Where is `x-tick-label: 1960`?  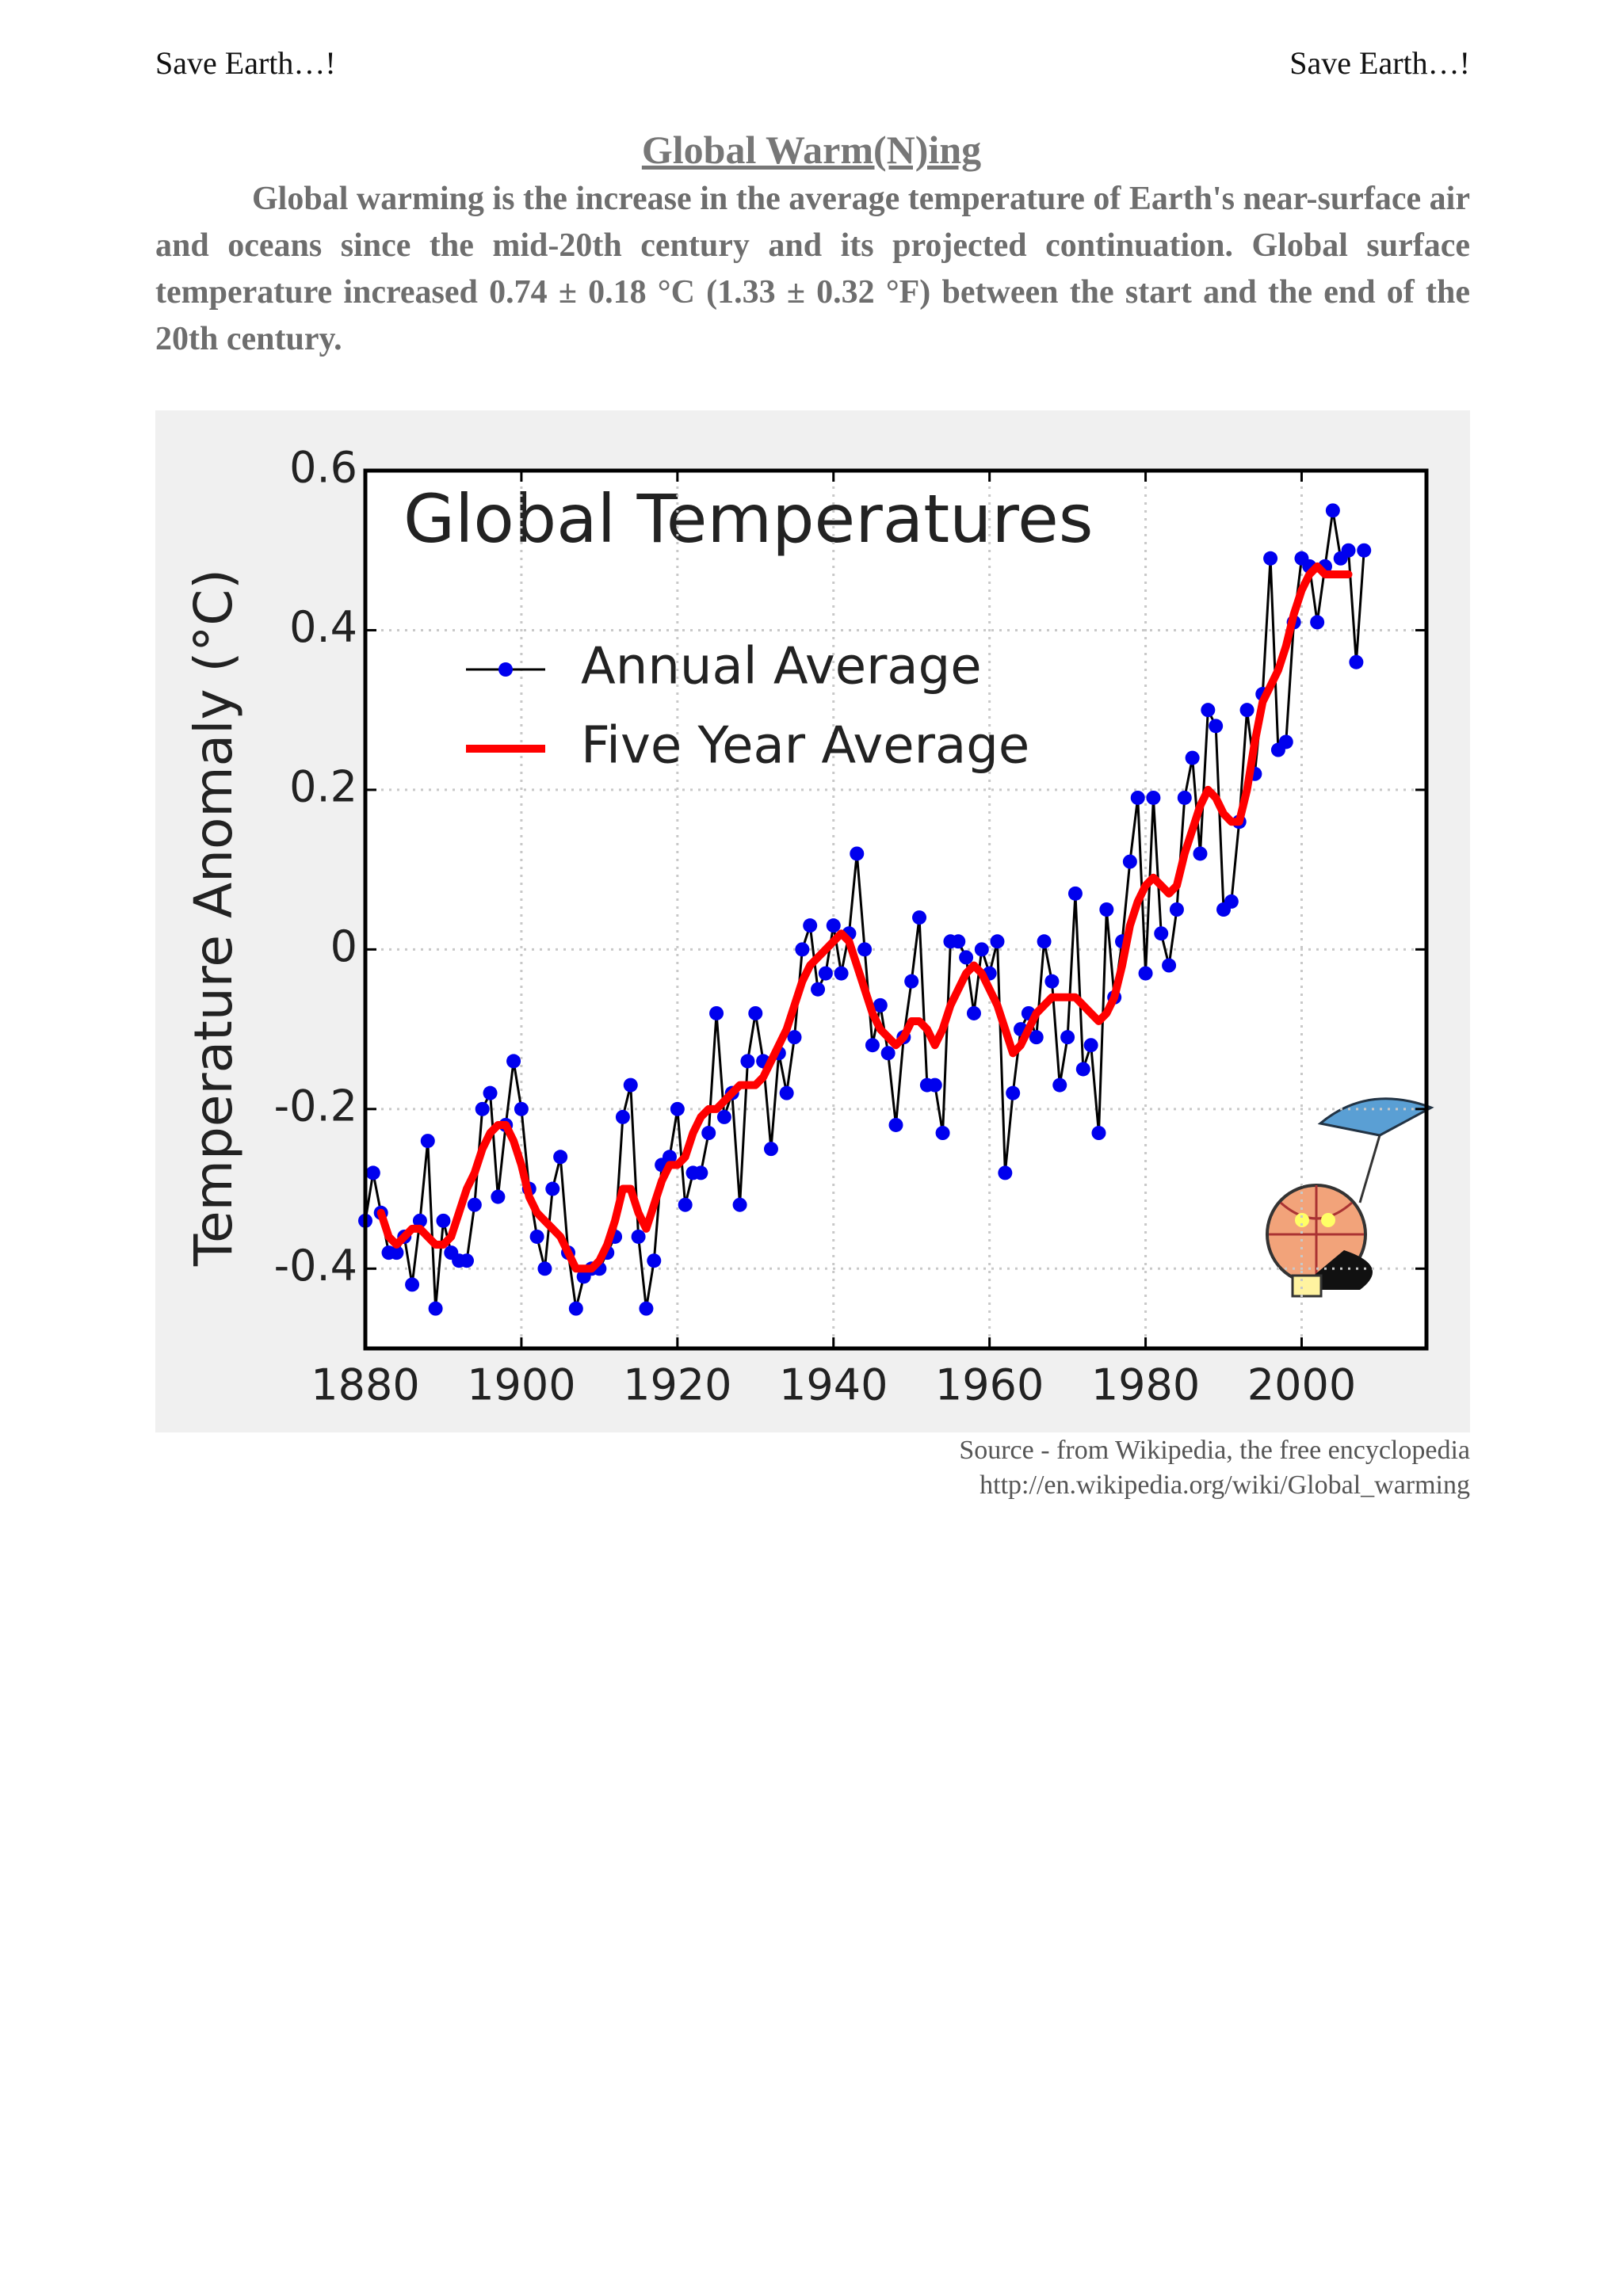 x-tick-label: 1960 is located at coordinates (989, 1385).